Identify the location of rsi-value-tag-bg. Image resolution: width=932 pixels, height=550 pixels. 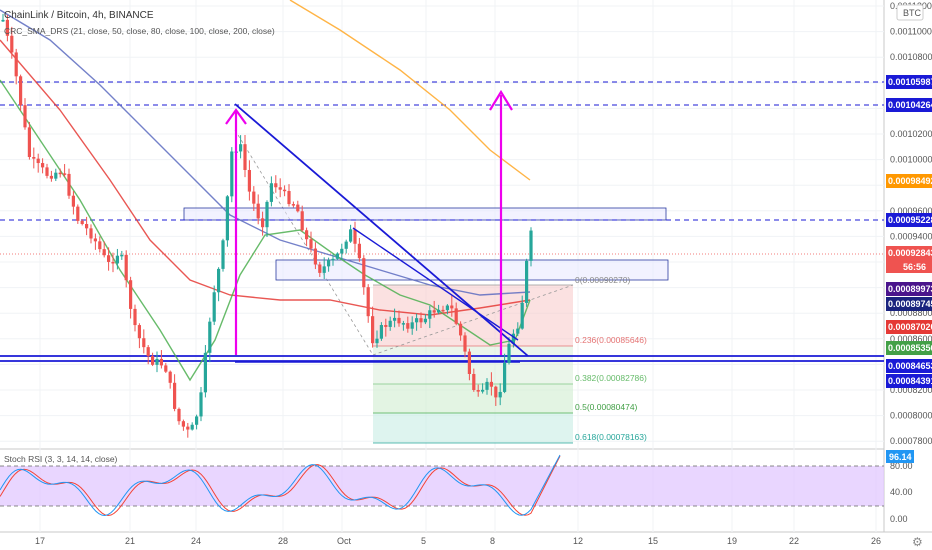
(900, 456).